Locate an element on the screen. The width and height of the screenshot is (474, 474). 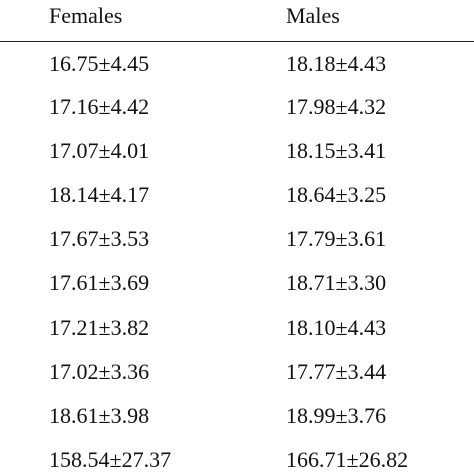
cell-males: 18.18±4.43 is located at coordinates (336, 63).